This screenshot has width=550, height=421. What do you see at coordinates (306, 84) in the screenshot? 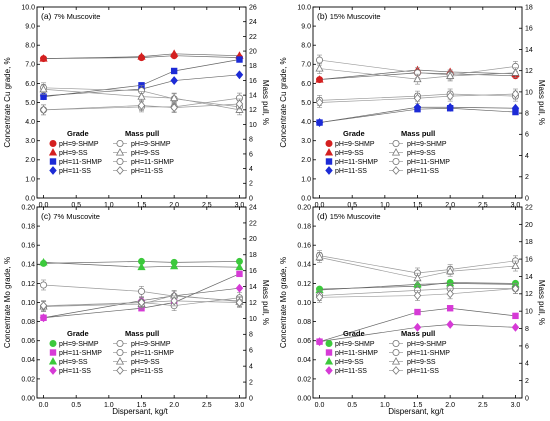
I see `y-tick-label: 6.0` at bounding box center [306, 84].